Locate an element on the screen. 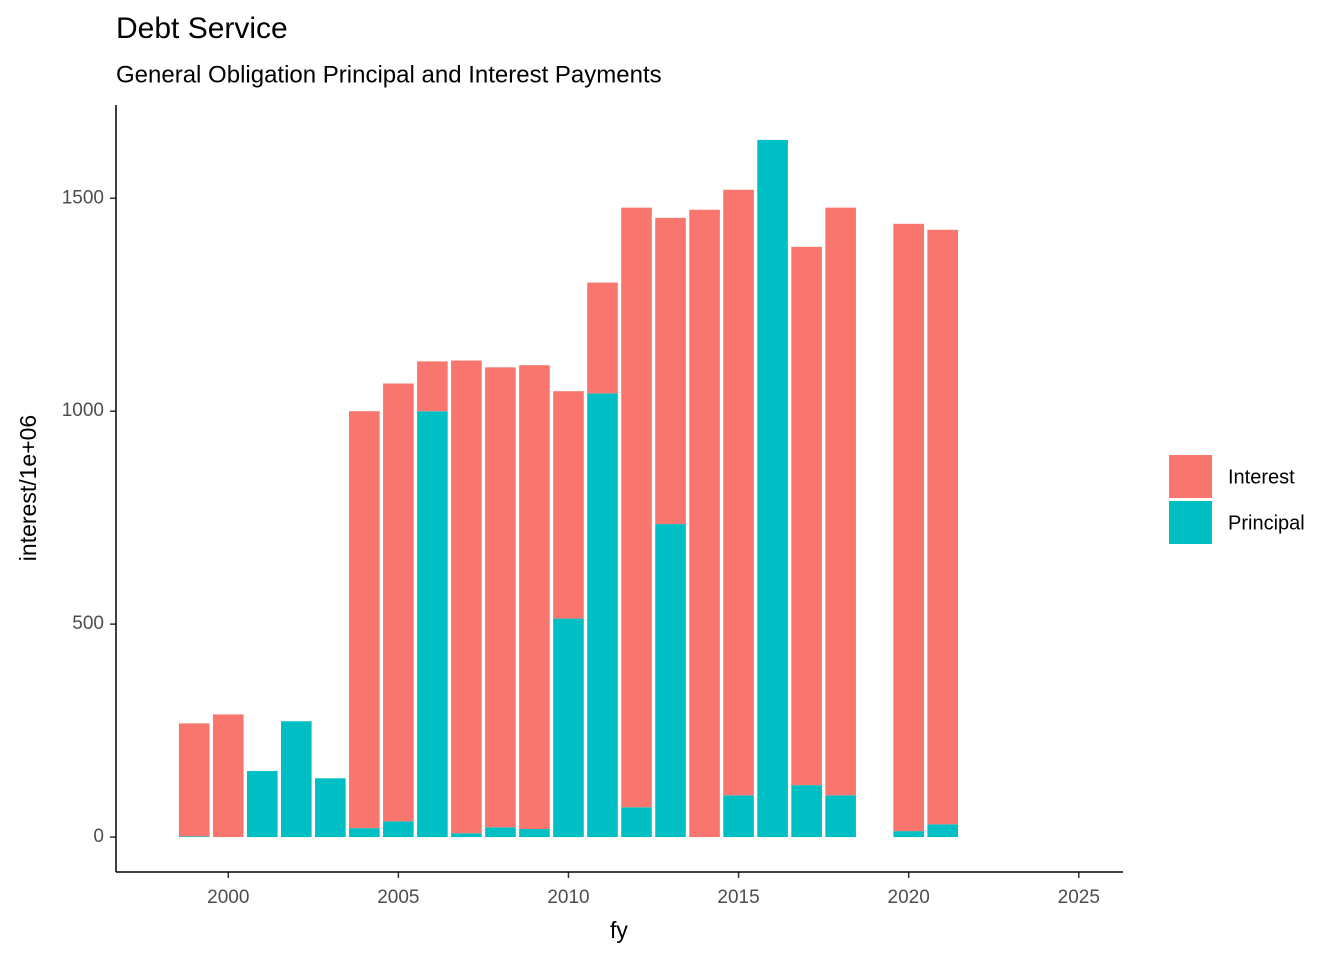 This screenshot has width=1344, height=960. y-tick-label: 1000 is located at coordinates (83, 410).